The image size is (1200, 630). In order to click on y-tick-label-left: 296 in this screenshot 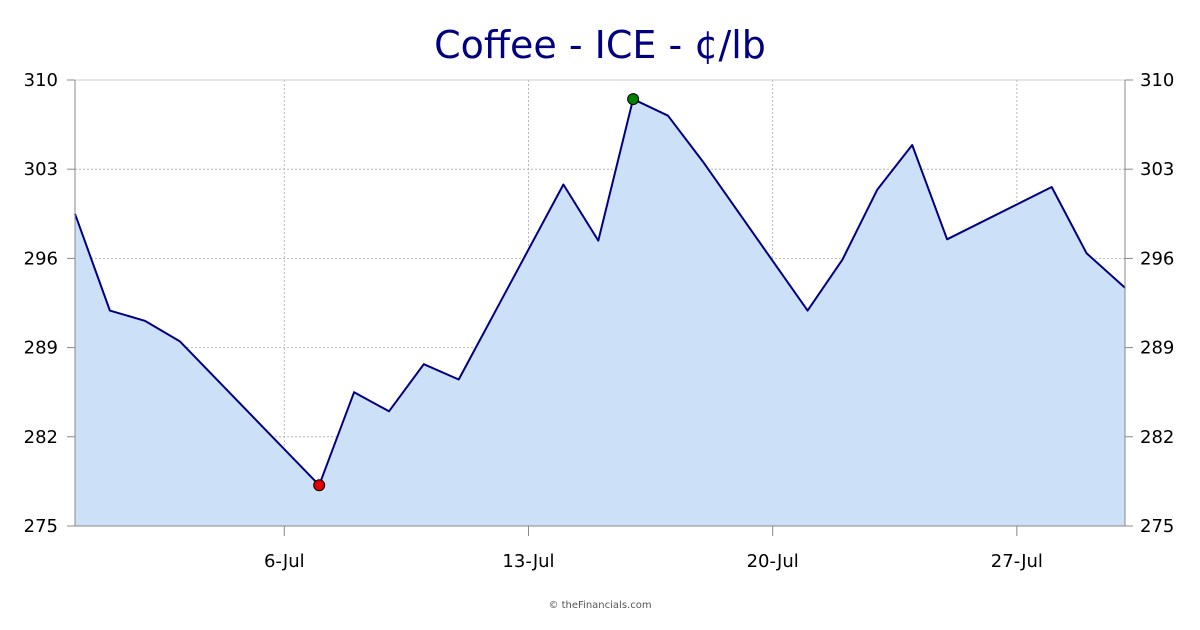, I will do `click(41, 258)`.